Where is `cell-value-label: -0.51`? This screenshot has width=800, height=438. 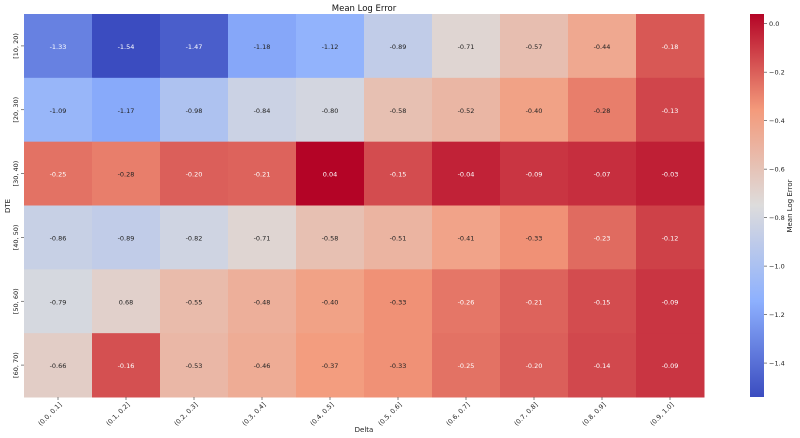 cell-value-label: -0.51 is located at coordinates (398, 238).